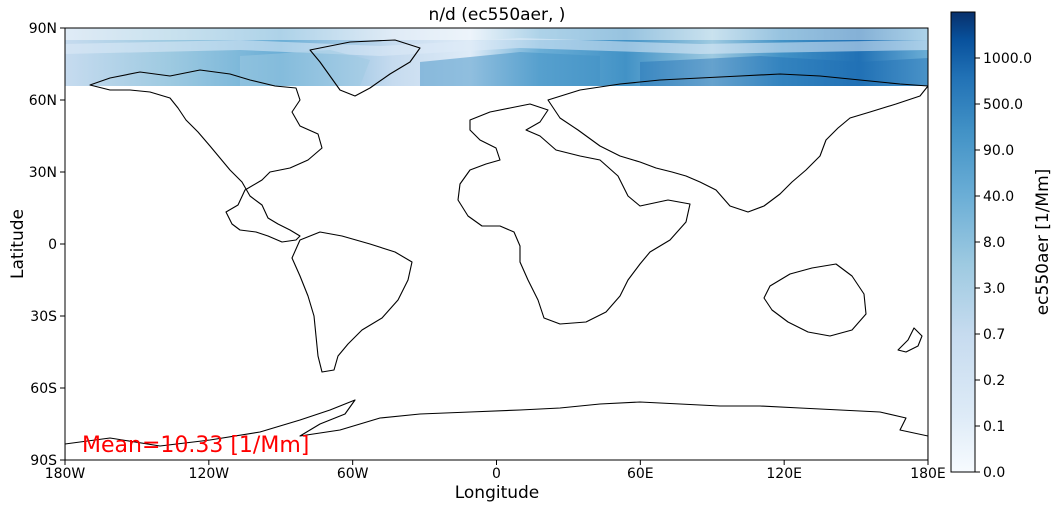  I want to click on colorbar-tick-label: 90.0, so click(998, 151).